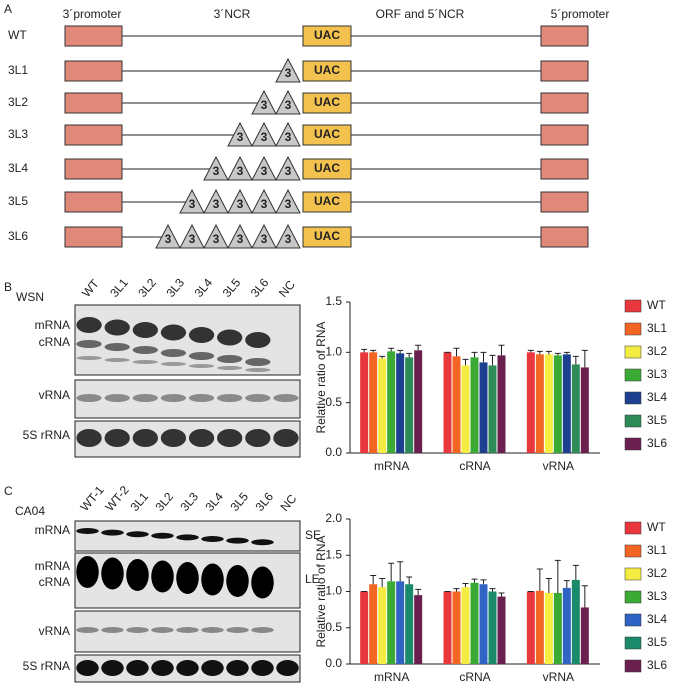  What do you see at coordinates (657, 443) in the screenshot?
I see `legend-label: 3L6` at bounding box center [657, 443].